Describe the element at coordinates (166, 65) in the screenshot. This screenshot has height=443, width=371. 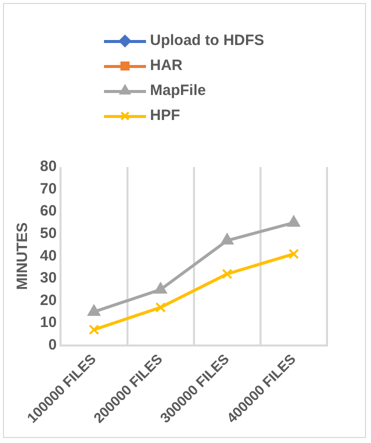
I see `legend-label: HAR` at that location.